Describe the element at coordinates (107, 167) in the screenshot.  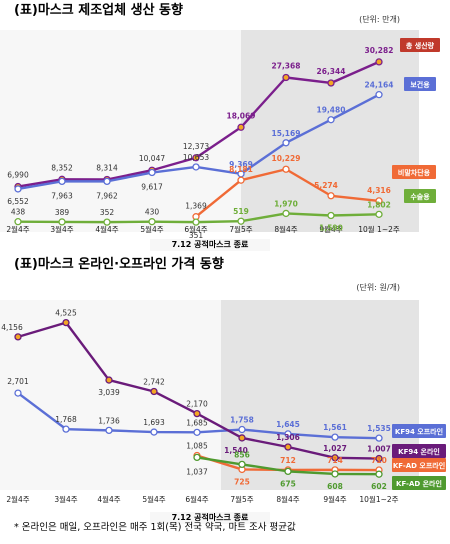
I see `data-label: 8,314` at that location.